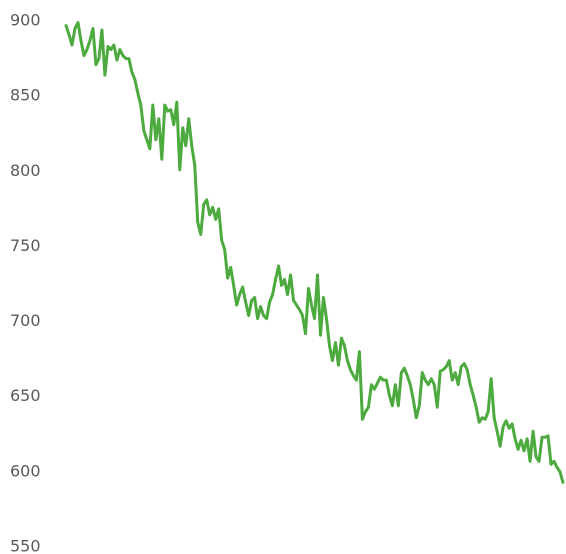 This screenshot has width=566, height=554. Describe the element at coordinates (25, 395) in the screenshot. I see `y-tick-label: 650` at that location.